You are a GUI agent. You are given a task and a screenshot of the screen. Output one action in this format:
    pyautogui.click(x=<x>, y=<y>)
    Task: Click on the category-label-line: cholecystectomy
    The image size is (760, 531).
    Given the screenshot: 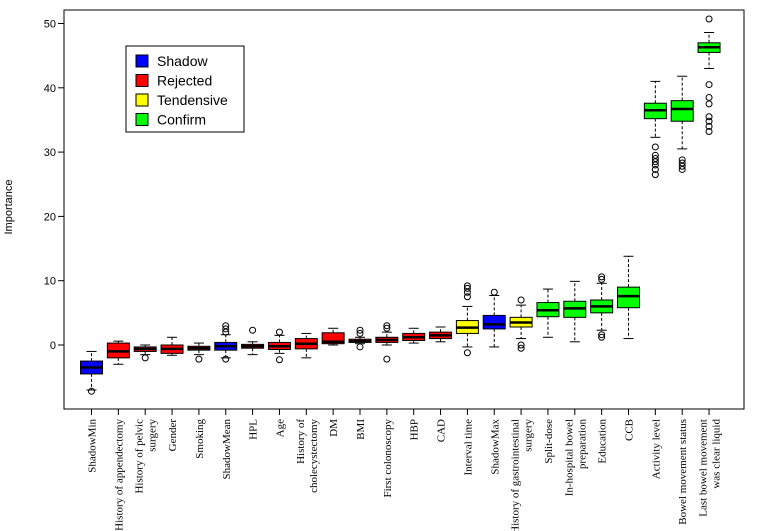 What is the action you would take?
    pyautogui.click(x=314, y=456)
    